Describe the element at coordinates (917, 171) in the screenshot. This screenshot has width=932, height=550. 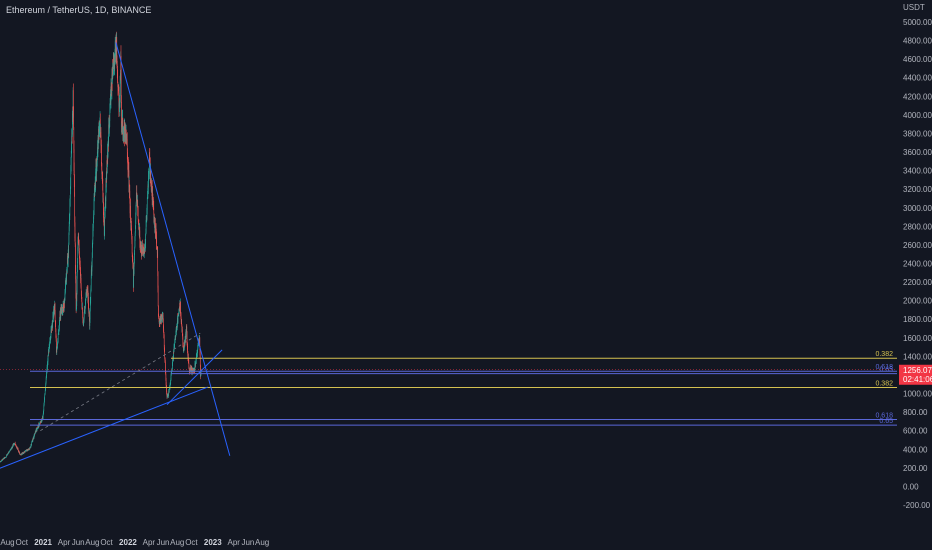
I see `y-tick-label: 3400.00` at that location.